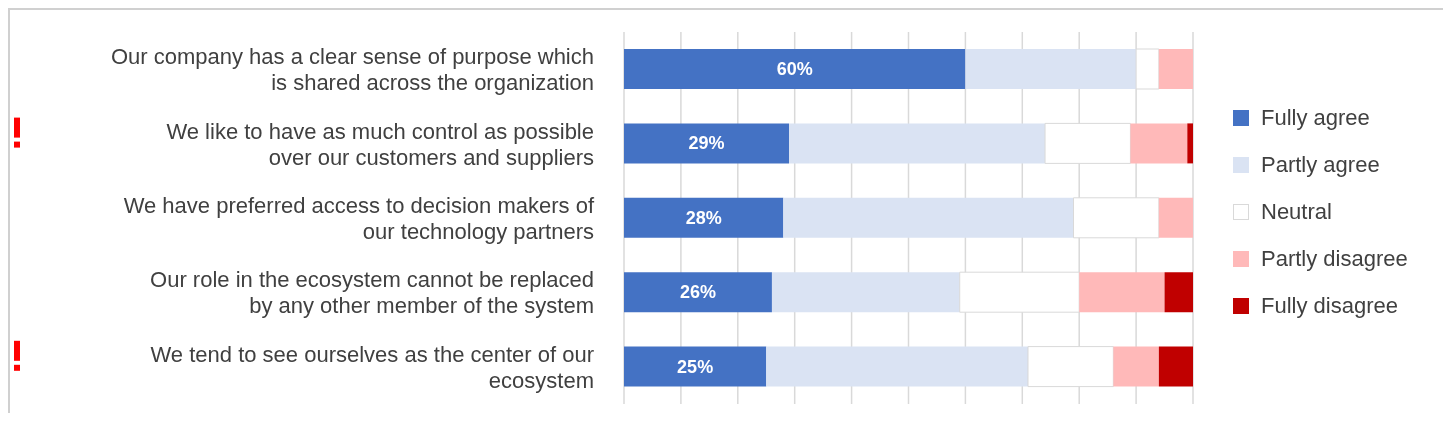  What do you see at coordinates (1320, 164) in the screenshot?
I see `legend-label: Partly agree` at bounding box center [1320, 164].